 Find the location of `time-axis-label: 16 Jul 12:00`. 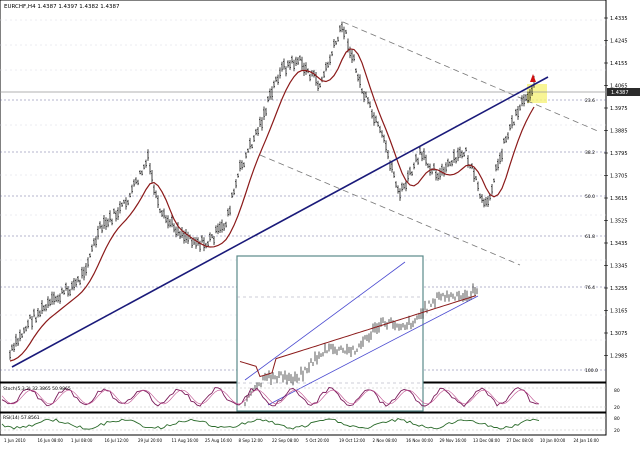

time-axis-label: 16 Jul 12:00 is located at coordinates (117, 440).